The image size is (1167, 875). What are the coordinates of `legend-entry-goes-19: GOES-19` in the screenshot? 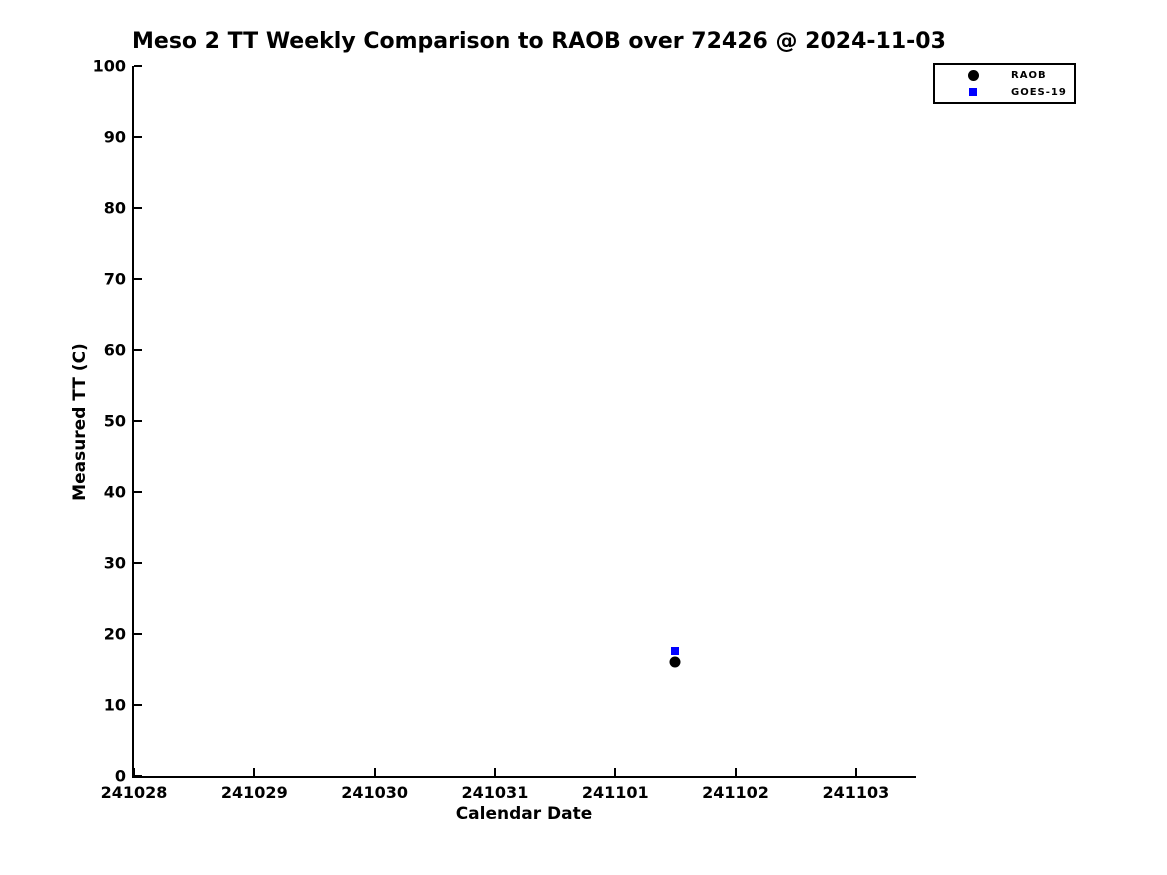 It's located at (1004, 92).